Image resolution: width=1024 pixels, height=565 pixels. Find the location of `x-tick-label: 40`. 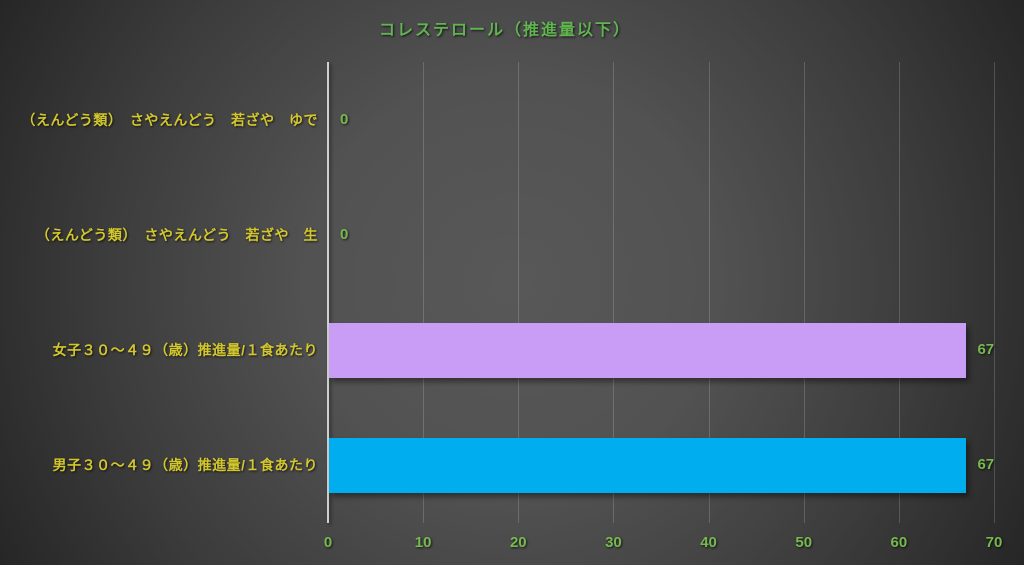

x-tick-label: 40 is located at coordinates (708, 542).